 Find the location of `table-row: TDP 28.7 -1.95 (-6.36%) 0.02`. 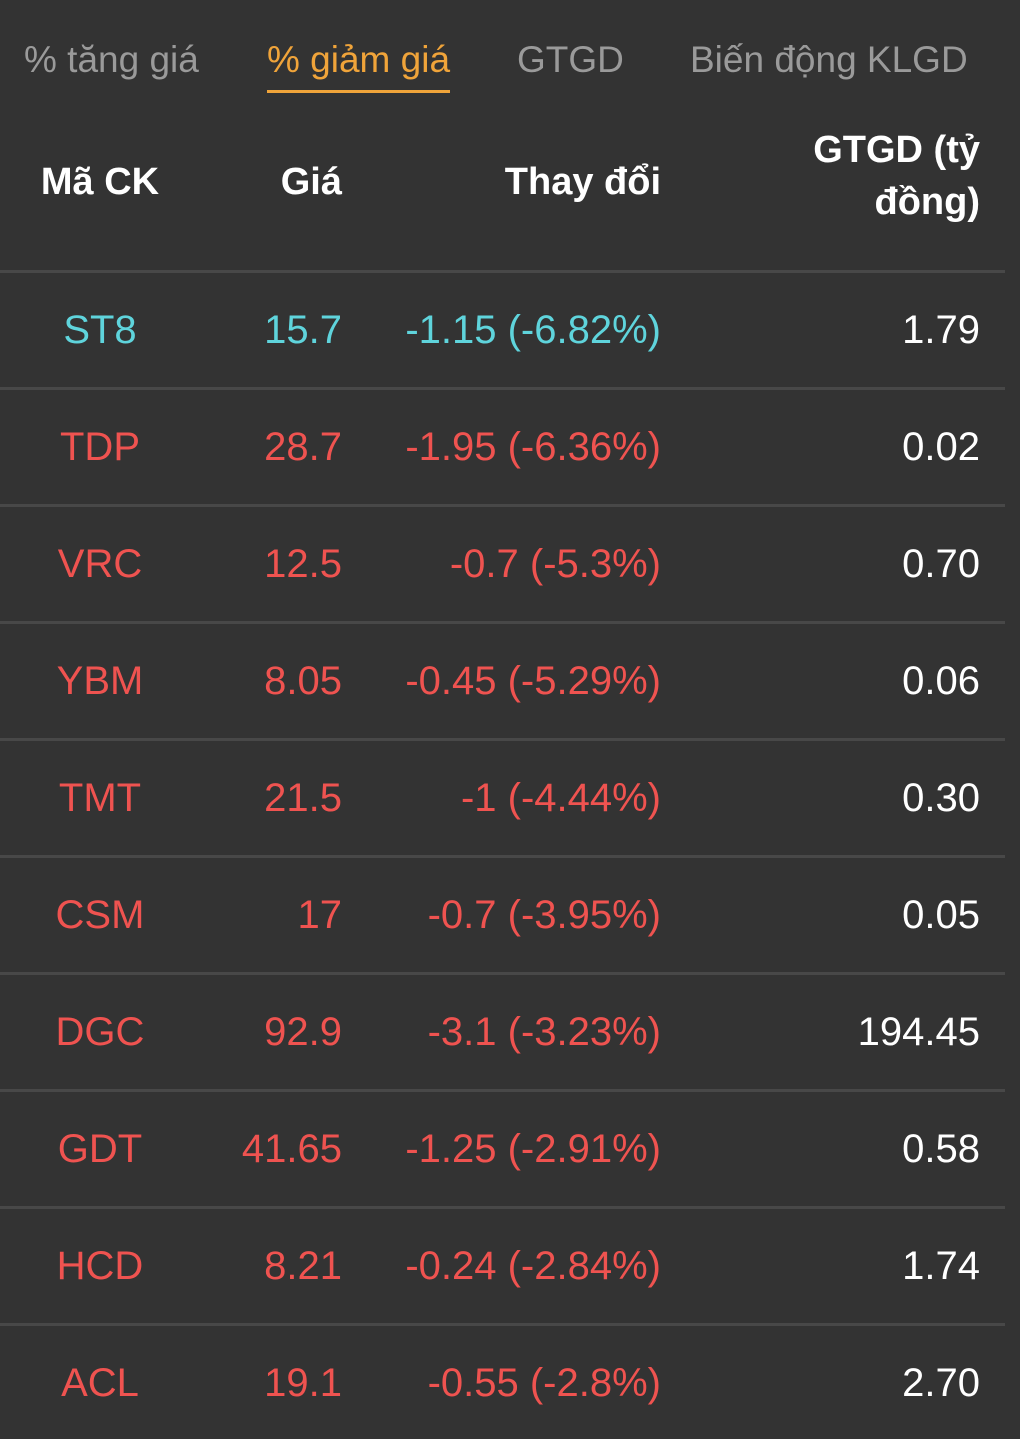

table-row: TDP 28.7 -1.95 (-6.36%) 0.02 is located at coordinates (502, 448).